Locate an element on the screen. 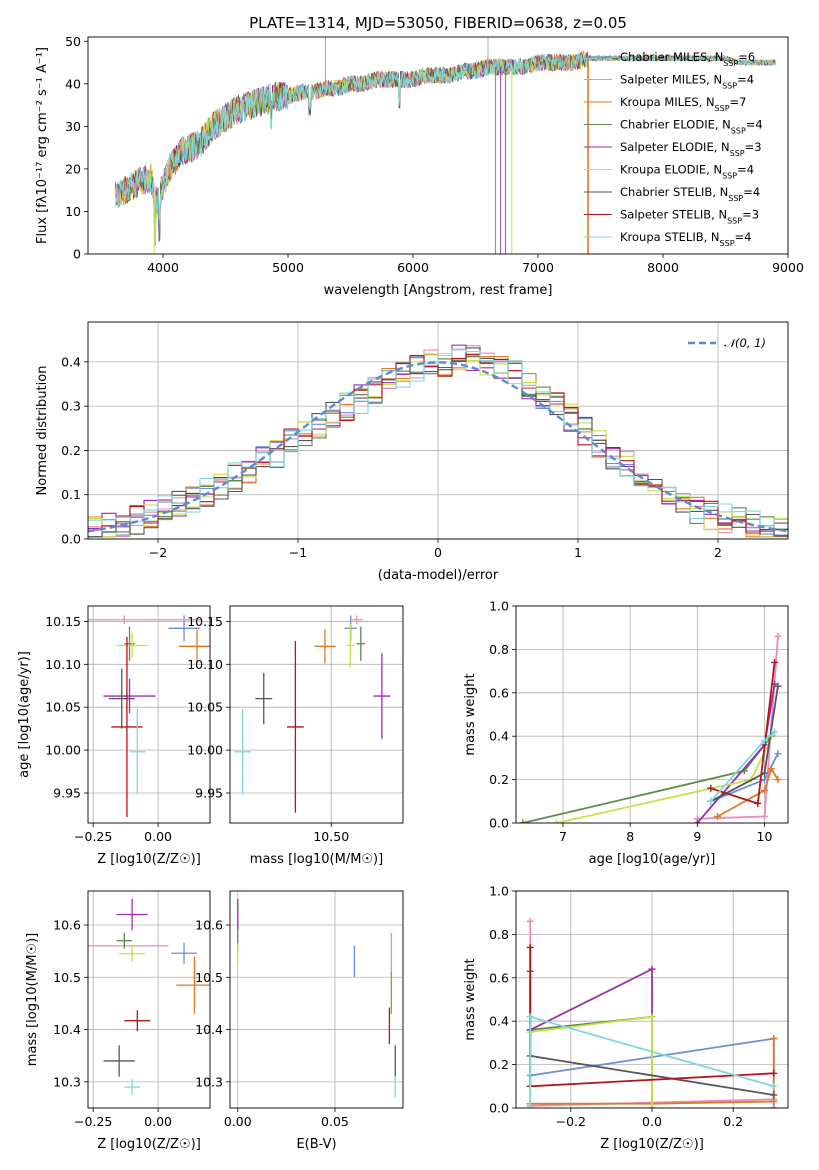  y-tick-label: 0.4 is located at coordinates (499, 1021).